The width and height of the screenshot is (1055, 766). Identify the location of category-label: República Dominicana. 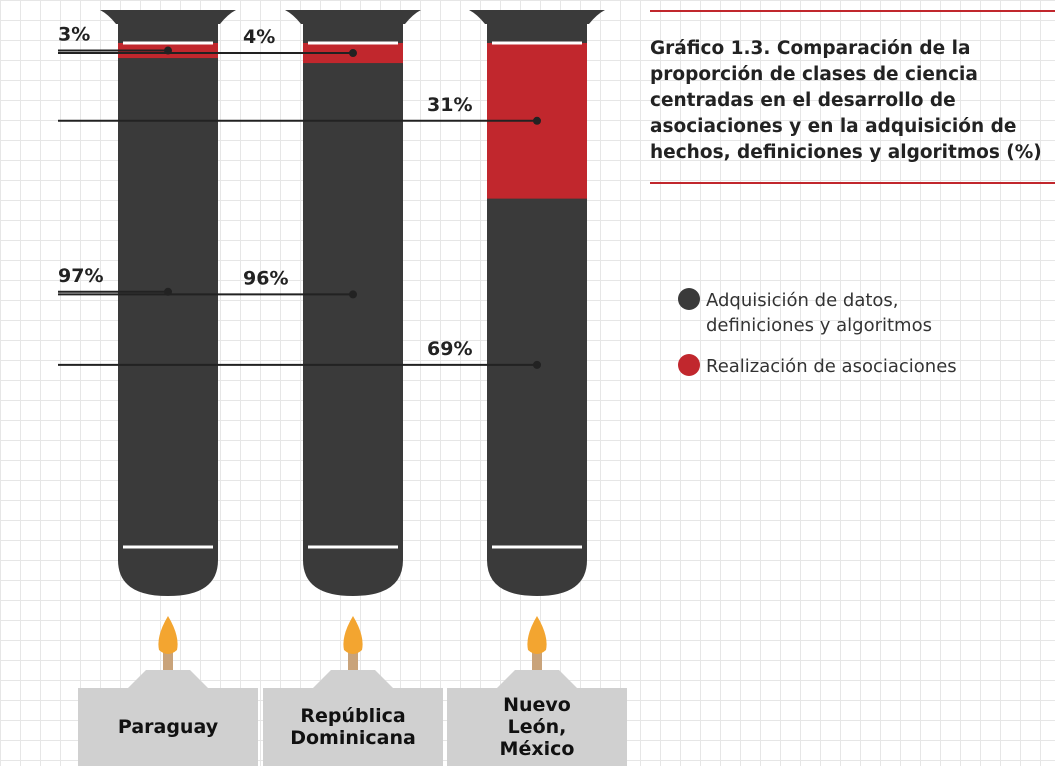
(353, 727).